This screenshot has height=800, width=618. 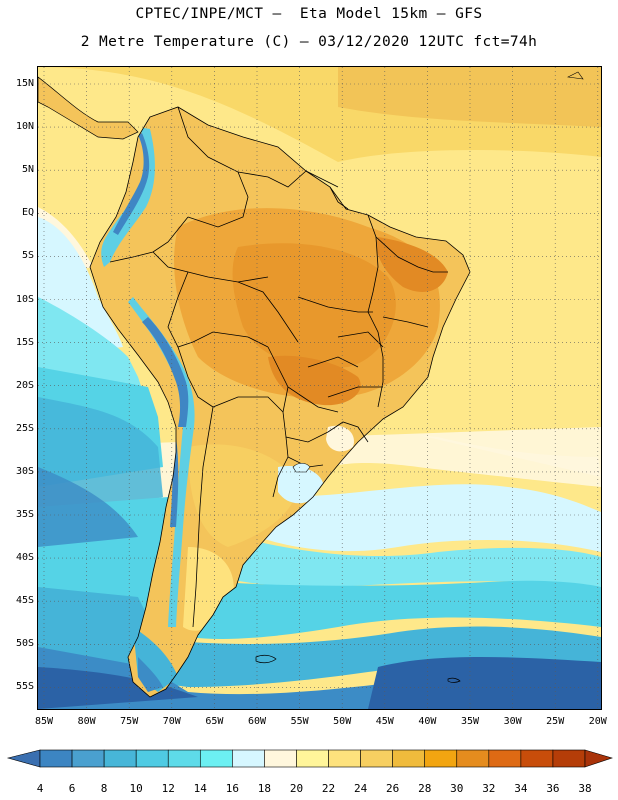 I want to click on lon-label: 80W, so click(x=86, y=721).